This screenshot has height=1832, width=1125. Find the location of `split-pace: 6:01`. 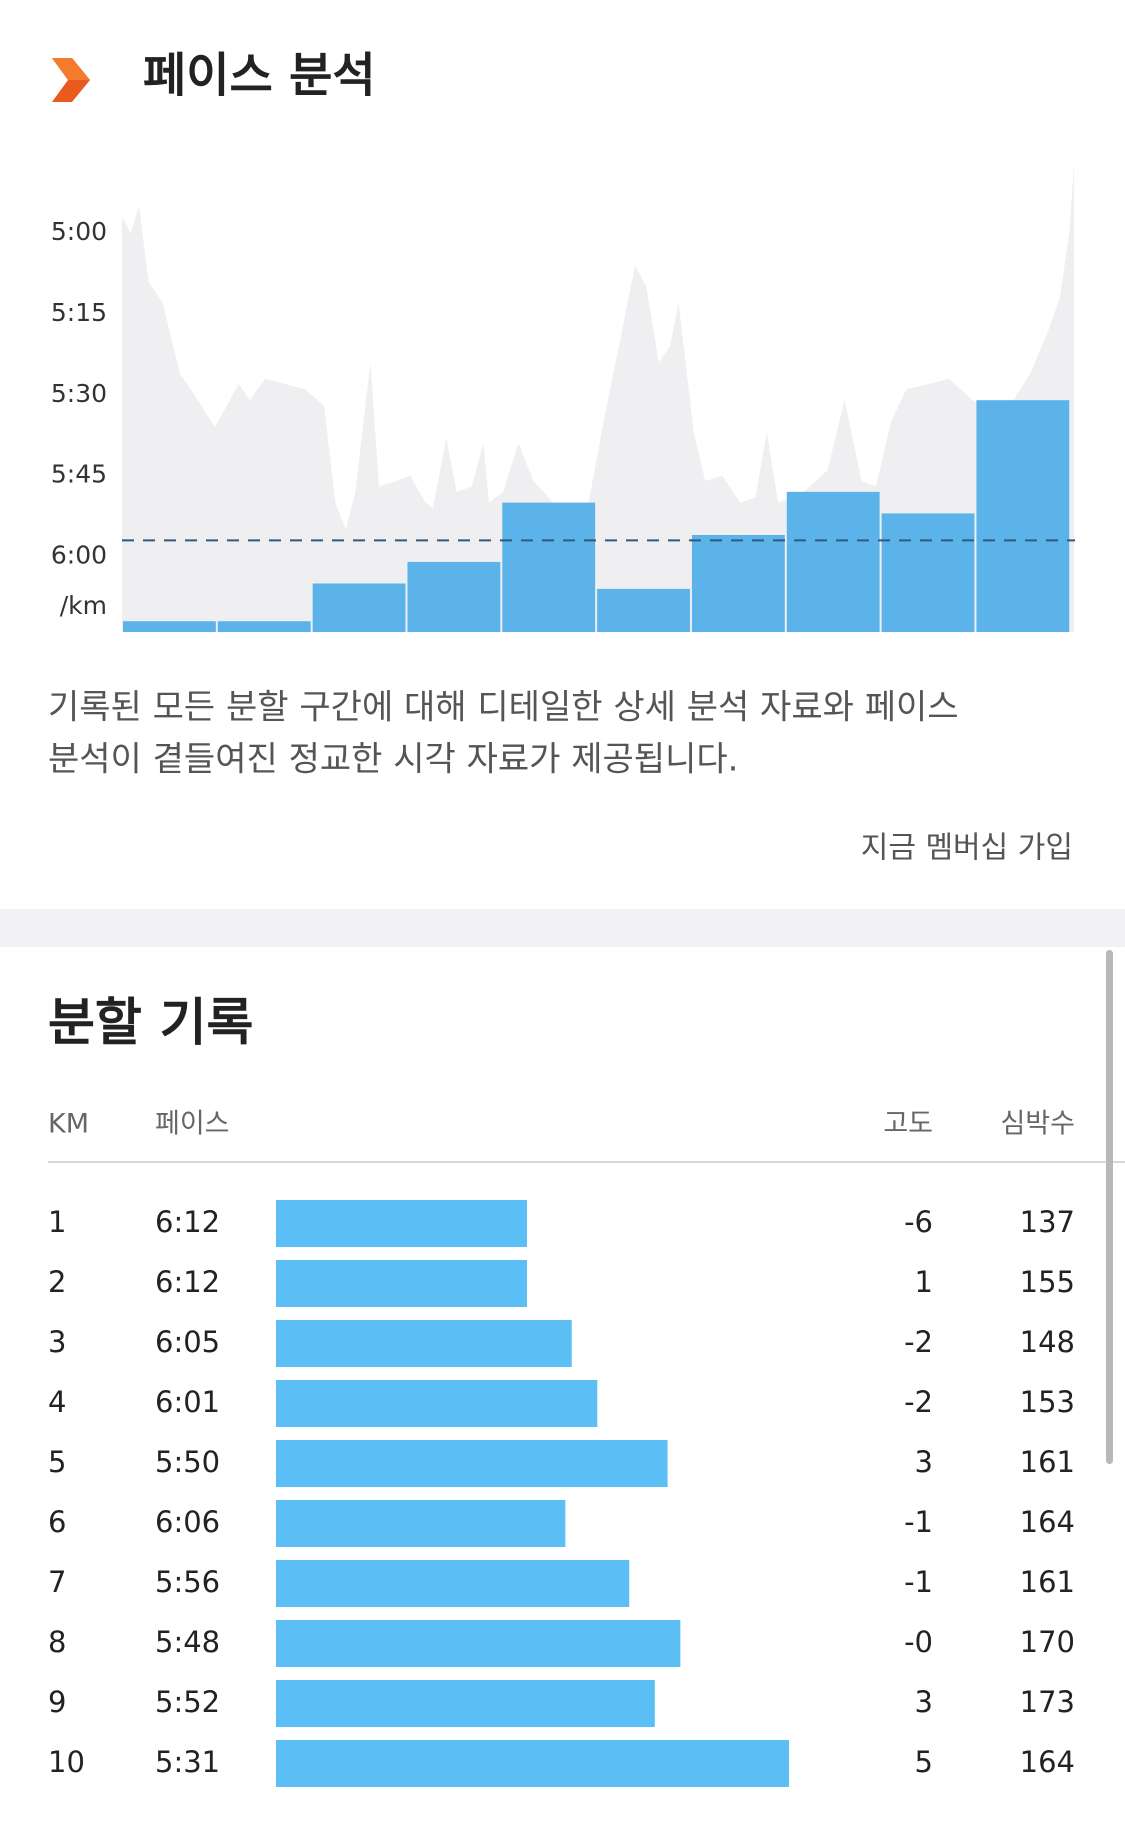

split-pace: 6:01 is located at coordinates (187, 1402).